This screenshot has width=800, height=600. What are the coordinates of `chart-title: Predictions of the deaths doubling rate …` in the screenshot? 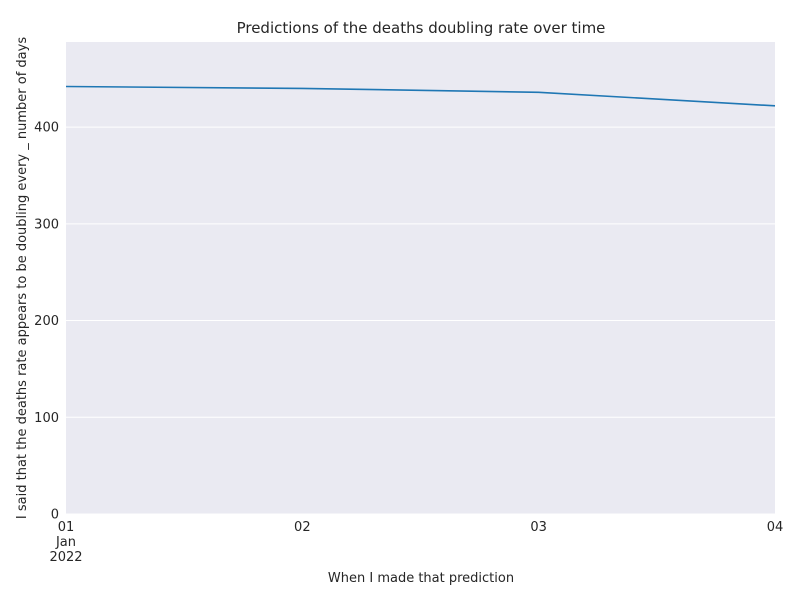 It's located at (421, 28).